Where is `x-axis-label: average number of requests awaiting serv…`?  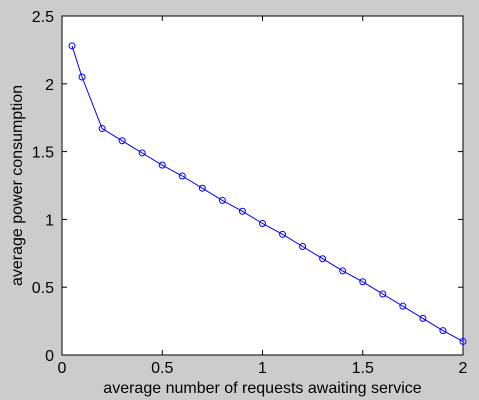 x-axis-label: average number of requests awaiting serv… is located at coordinates (262, 388).